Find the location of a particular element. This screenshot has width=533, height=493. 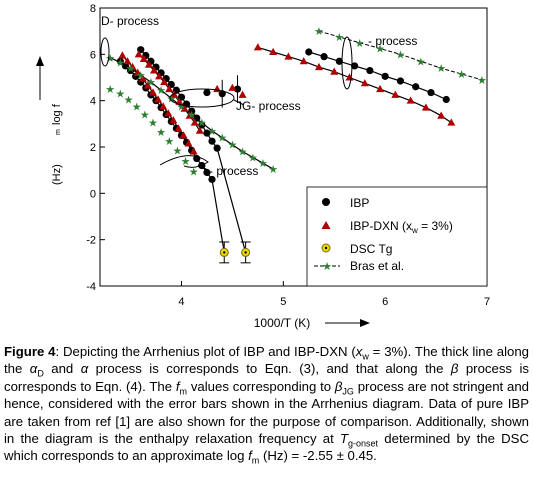

y-tick-label: 8 is located at coordinates (93, 9).